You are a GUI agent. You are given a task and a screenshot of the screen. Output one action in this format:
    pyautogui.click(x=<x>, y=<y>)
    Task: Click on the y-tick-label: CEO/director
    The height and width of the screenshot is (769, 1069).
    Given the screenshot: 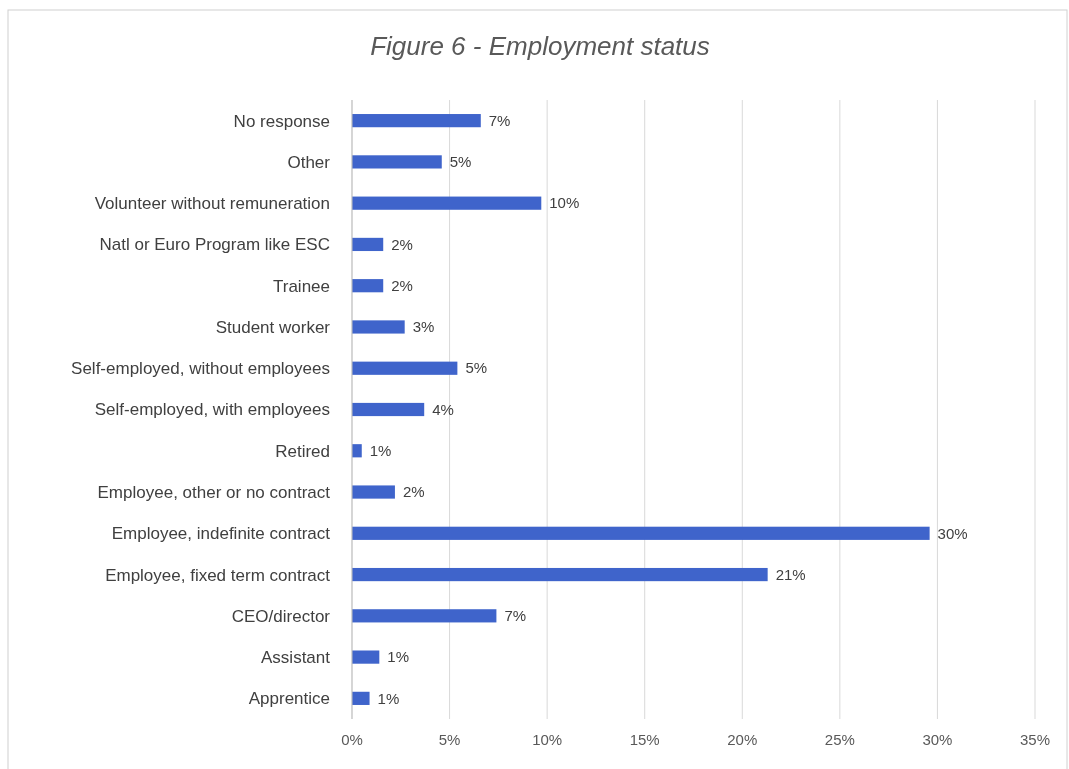 What is the action you would take?
    pyautogui.click(x=281, y=616)
    